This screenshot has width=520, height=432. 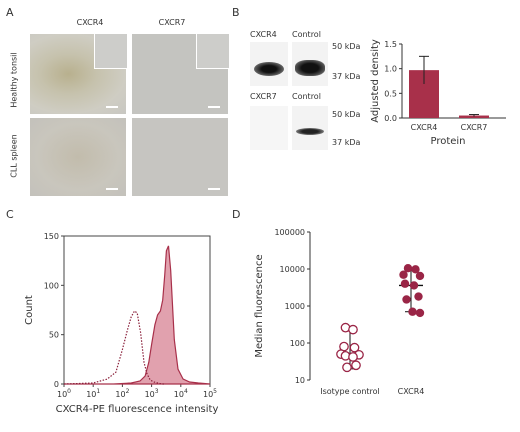 I want to click on blot-cxcr7, so click(x=269, y=128).